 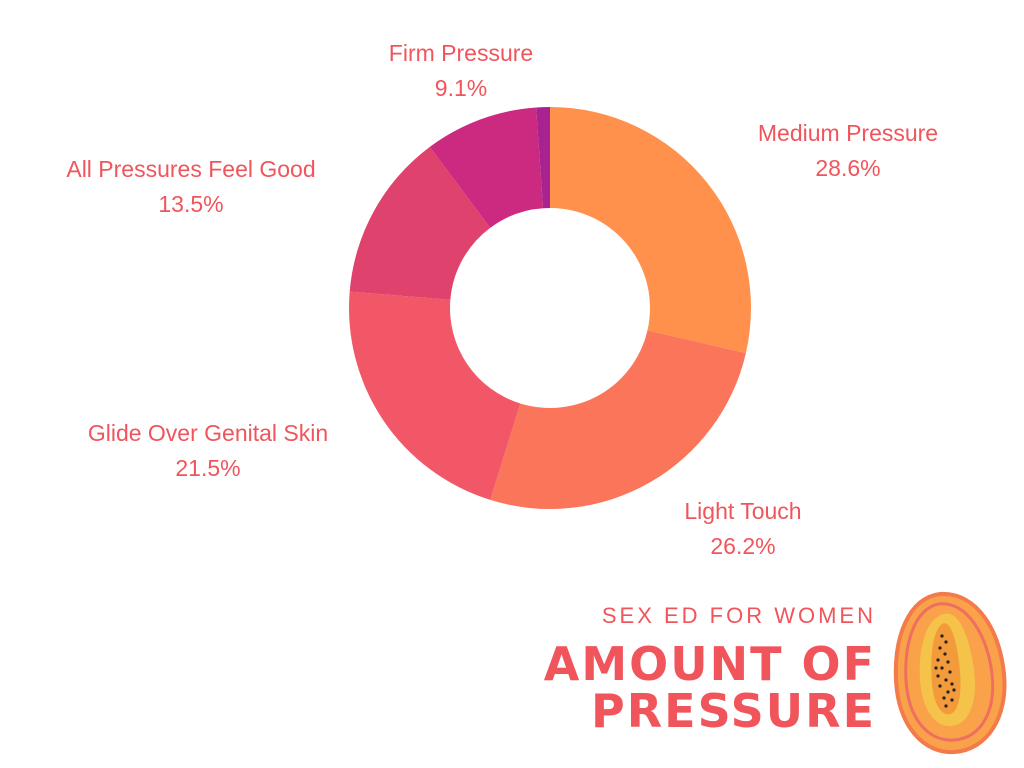 What do you see at coordinates (190, 186) in the screenshot?
I see `slice-label-group: All Pressures Feel Good 13.5%` at bounding box center [190, 186].